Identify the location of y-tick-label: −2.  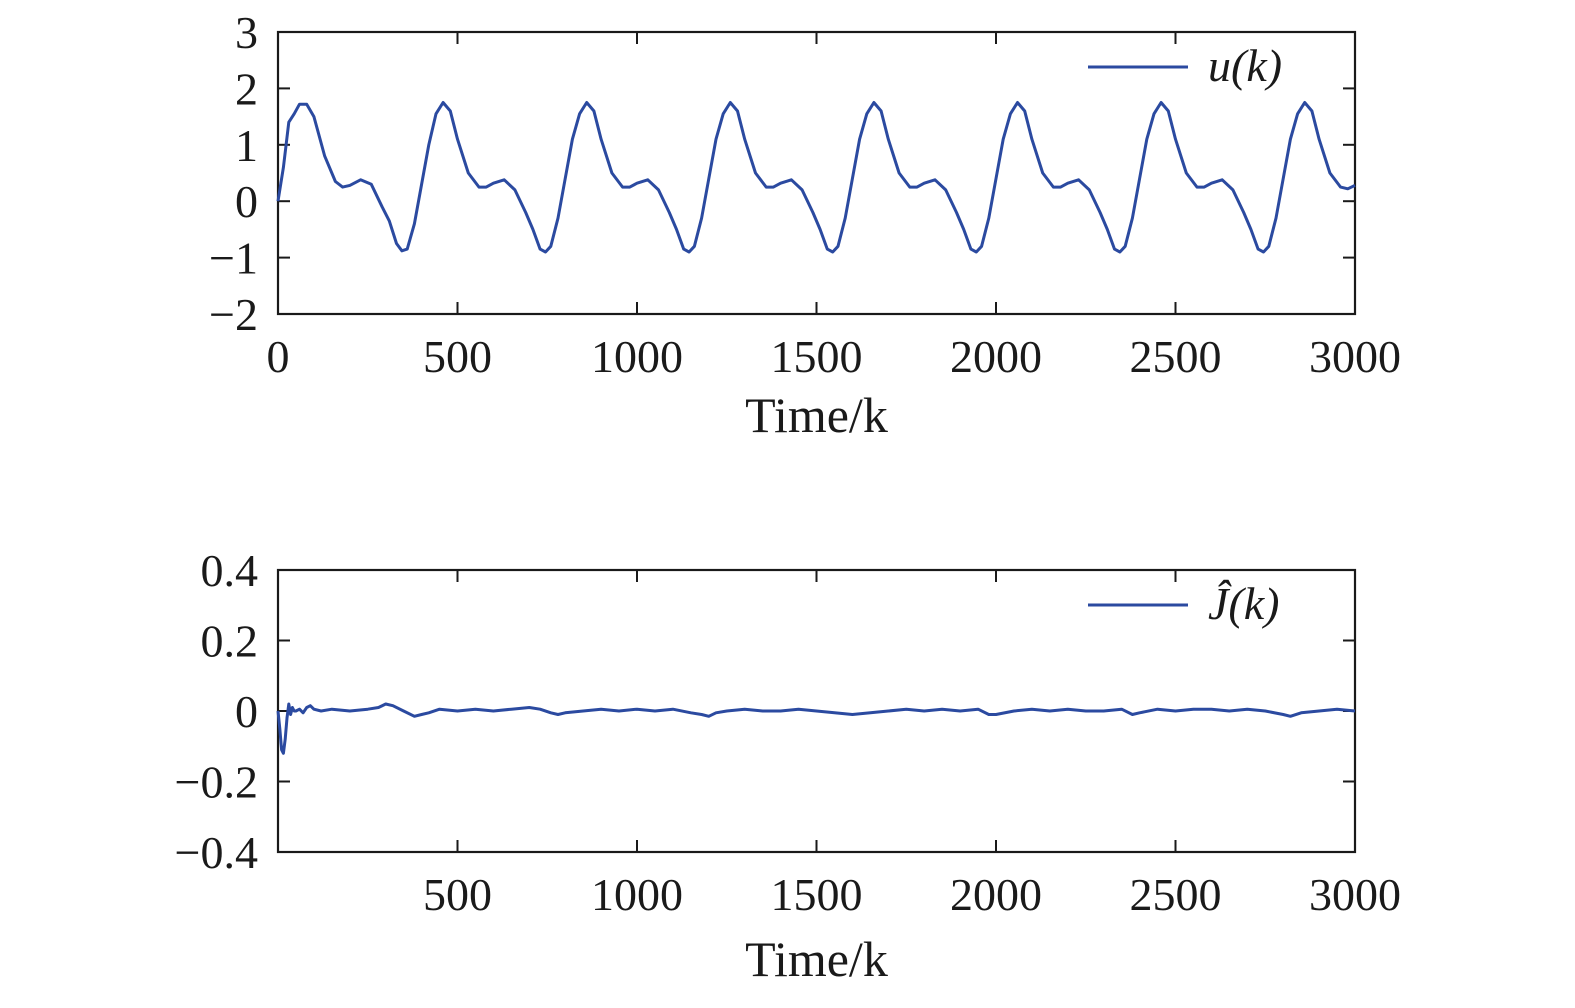
(233, 314).